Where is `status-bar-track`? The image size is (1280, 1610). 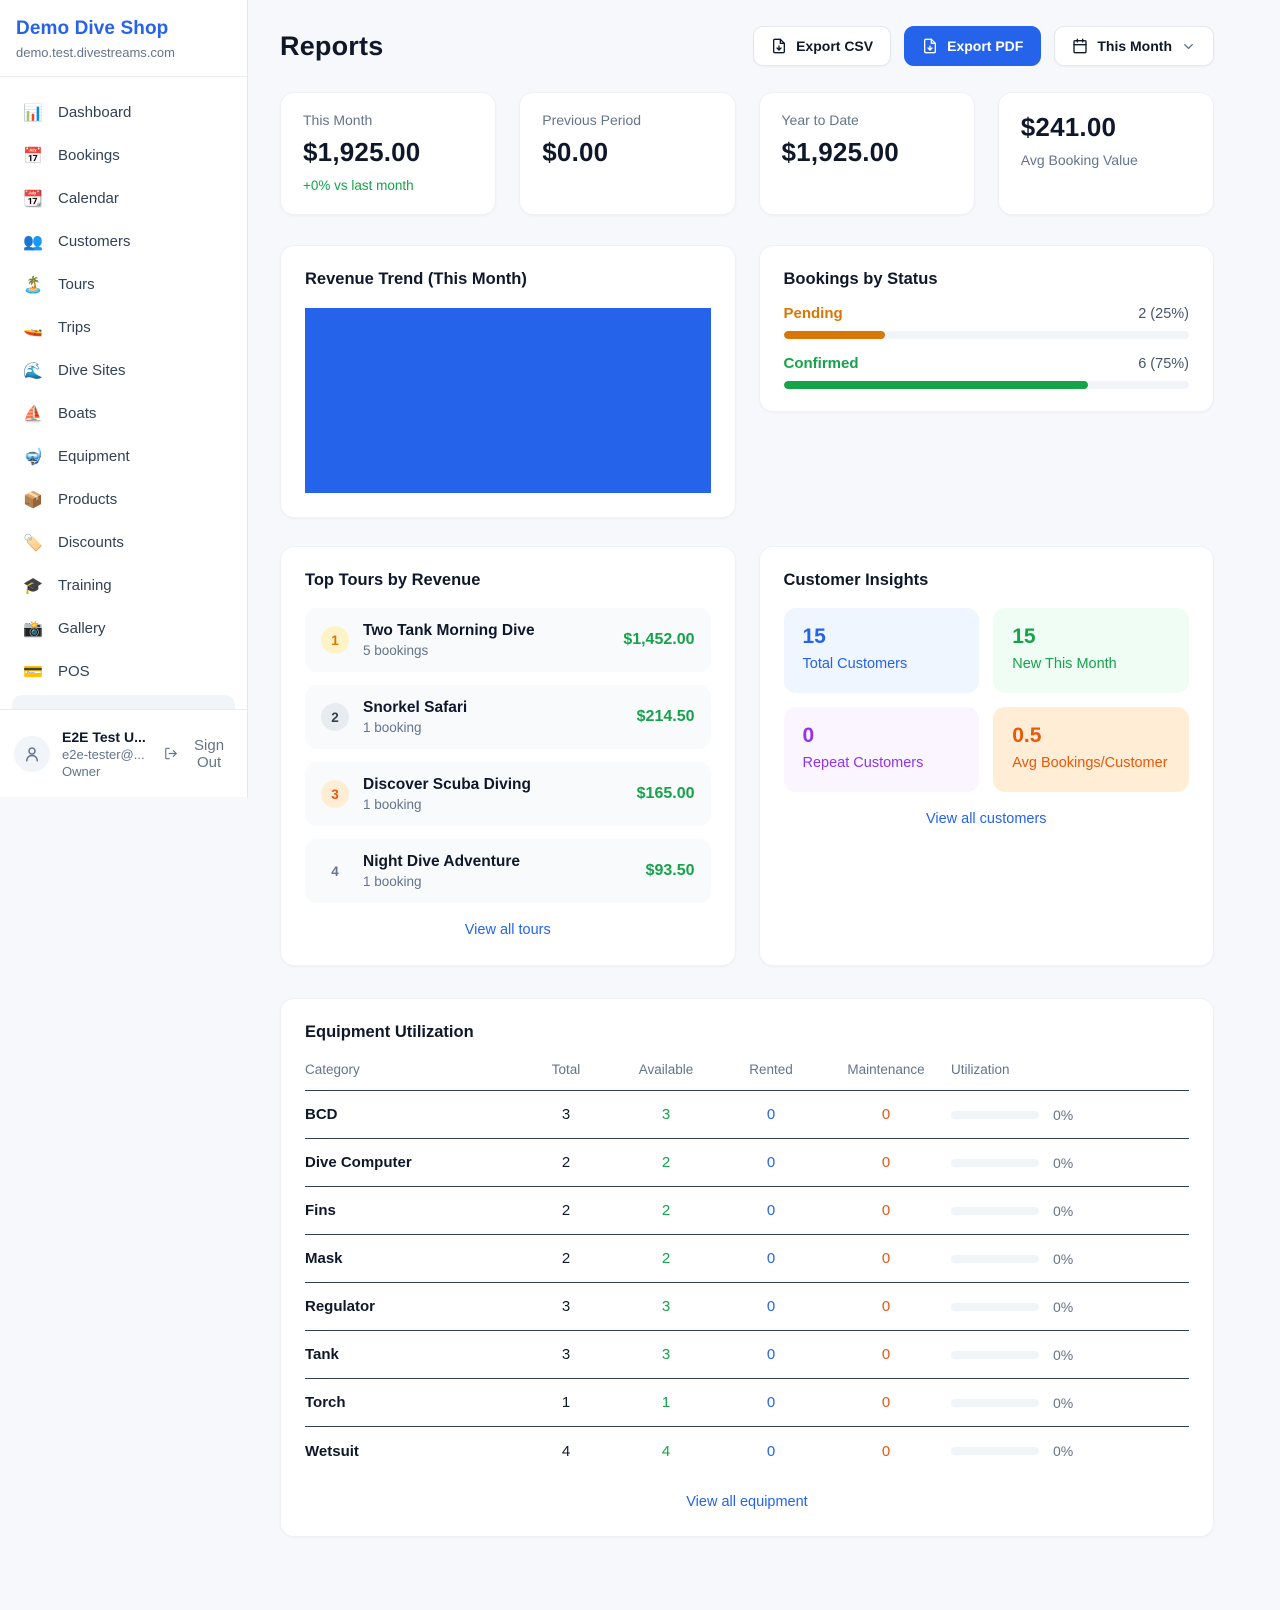
status-bar-track is located at coordinates (986, 335).